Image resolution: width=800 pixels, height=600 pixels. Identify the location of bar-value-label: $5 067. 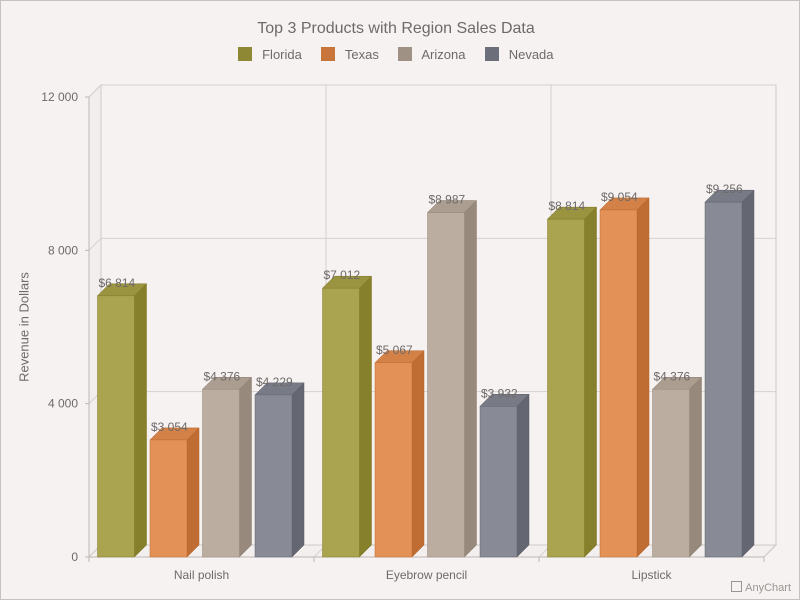
(394, 350).